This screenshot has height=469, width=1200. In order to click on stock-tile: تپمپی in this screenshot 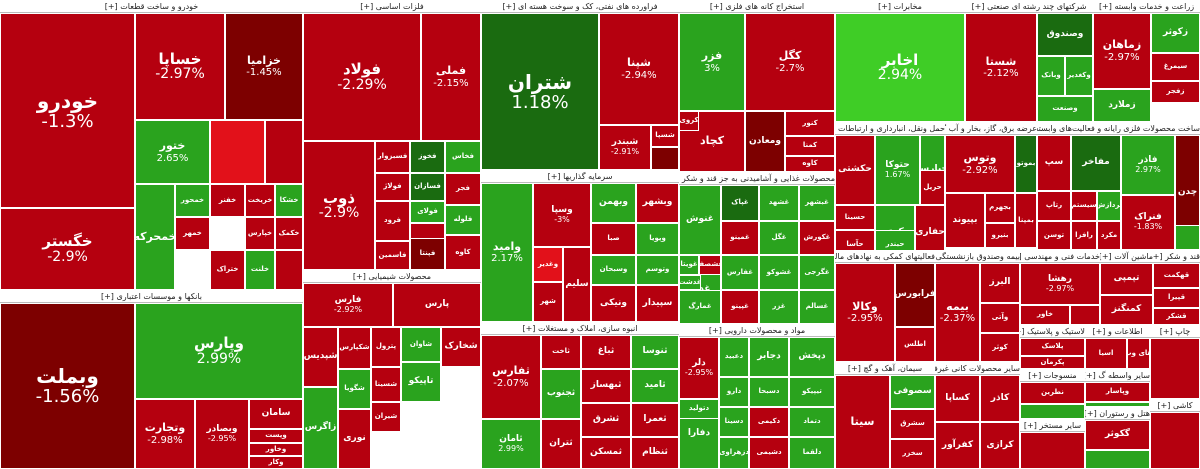, I will do `click(1126, 279)`.